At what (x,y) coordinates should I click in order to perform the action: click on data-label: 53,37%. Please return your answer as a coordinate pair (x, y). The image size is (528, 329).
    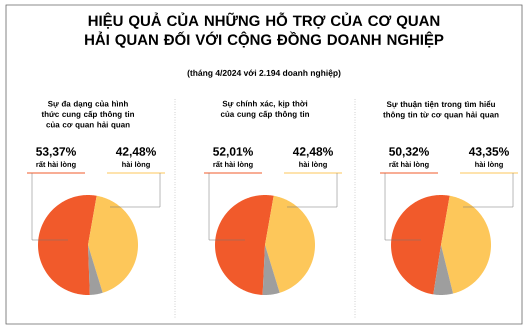
    Looking at the image, I should click on (56, 152).